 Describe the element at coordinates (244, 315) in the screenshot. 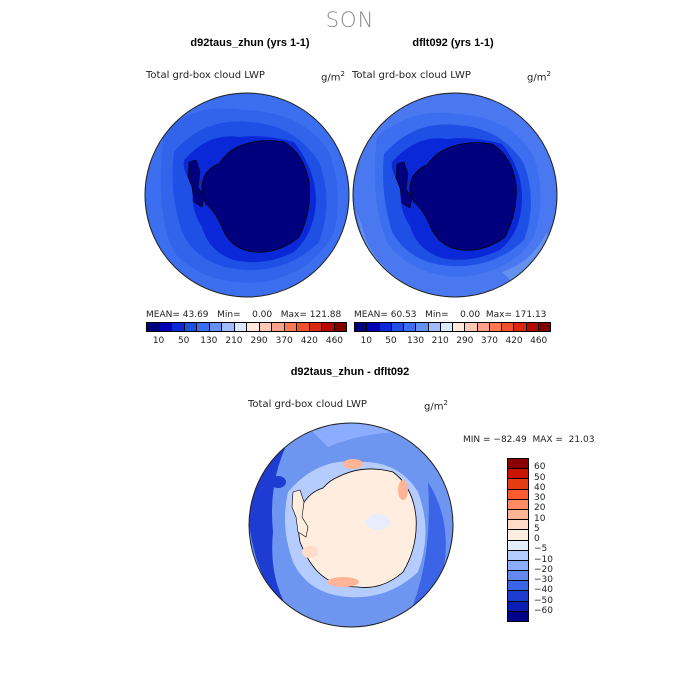

I see `panel1-stats: MEAN= 43.69 Min= 0.00 Max= 121.88` at that location.